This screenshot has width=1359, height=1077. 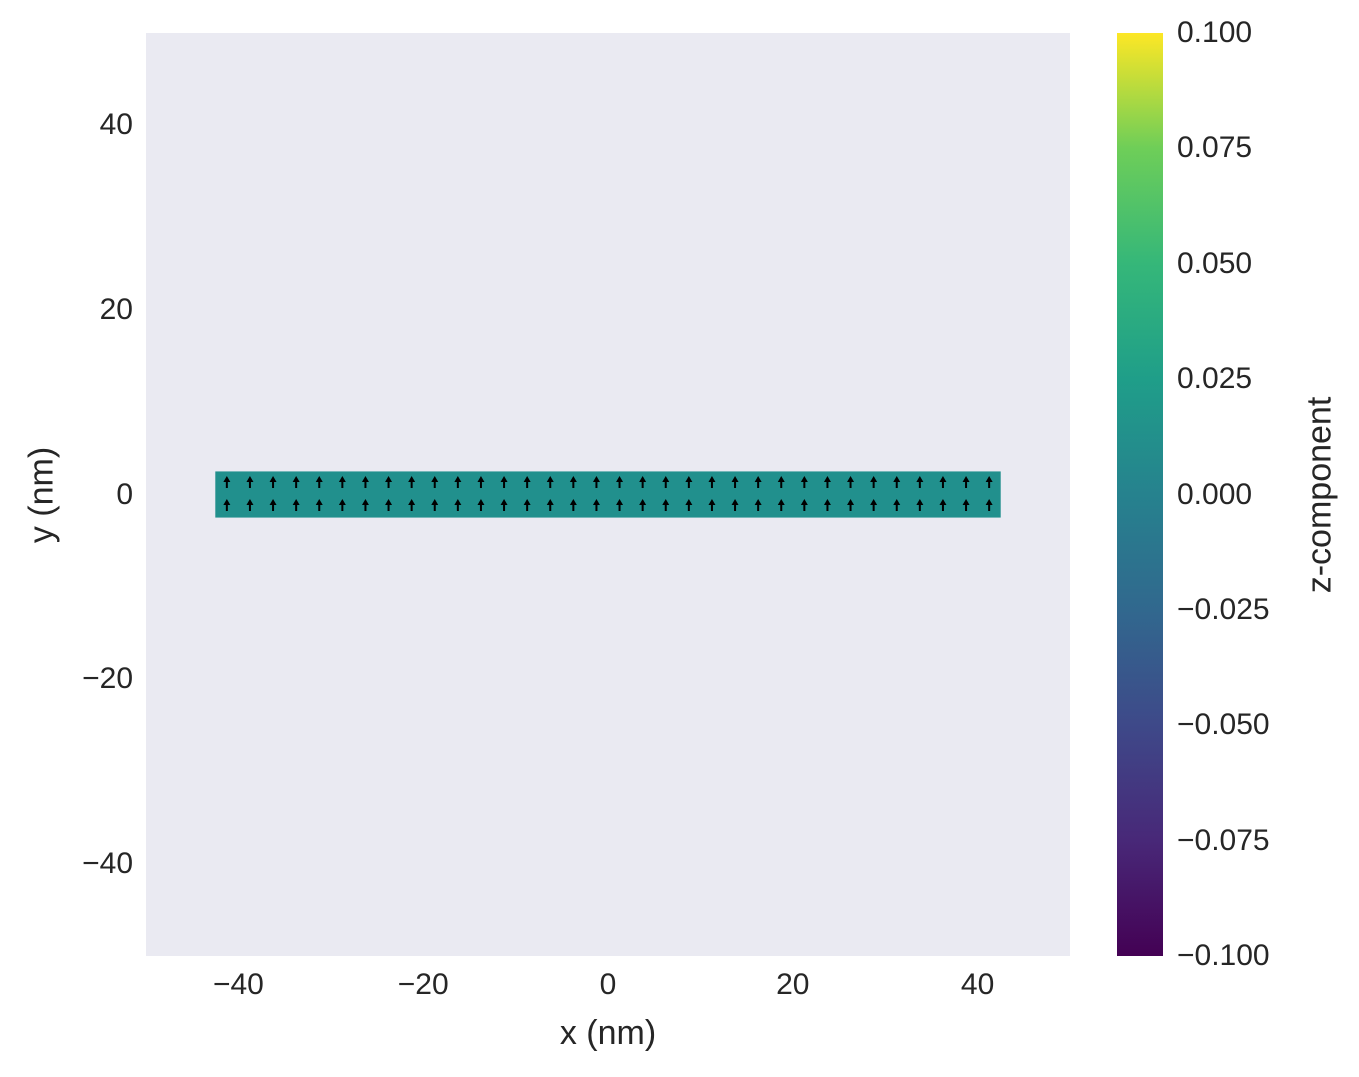 I want to click on x-tick-label: −40, so click(x=238, y=984).